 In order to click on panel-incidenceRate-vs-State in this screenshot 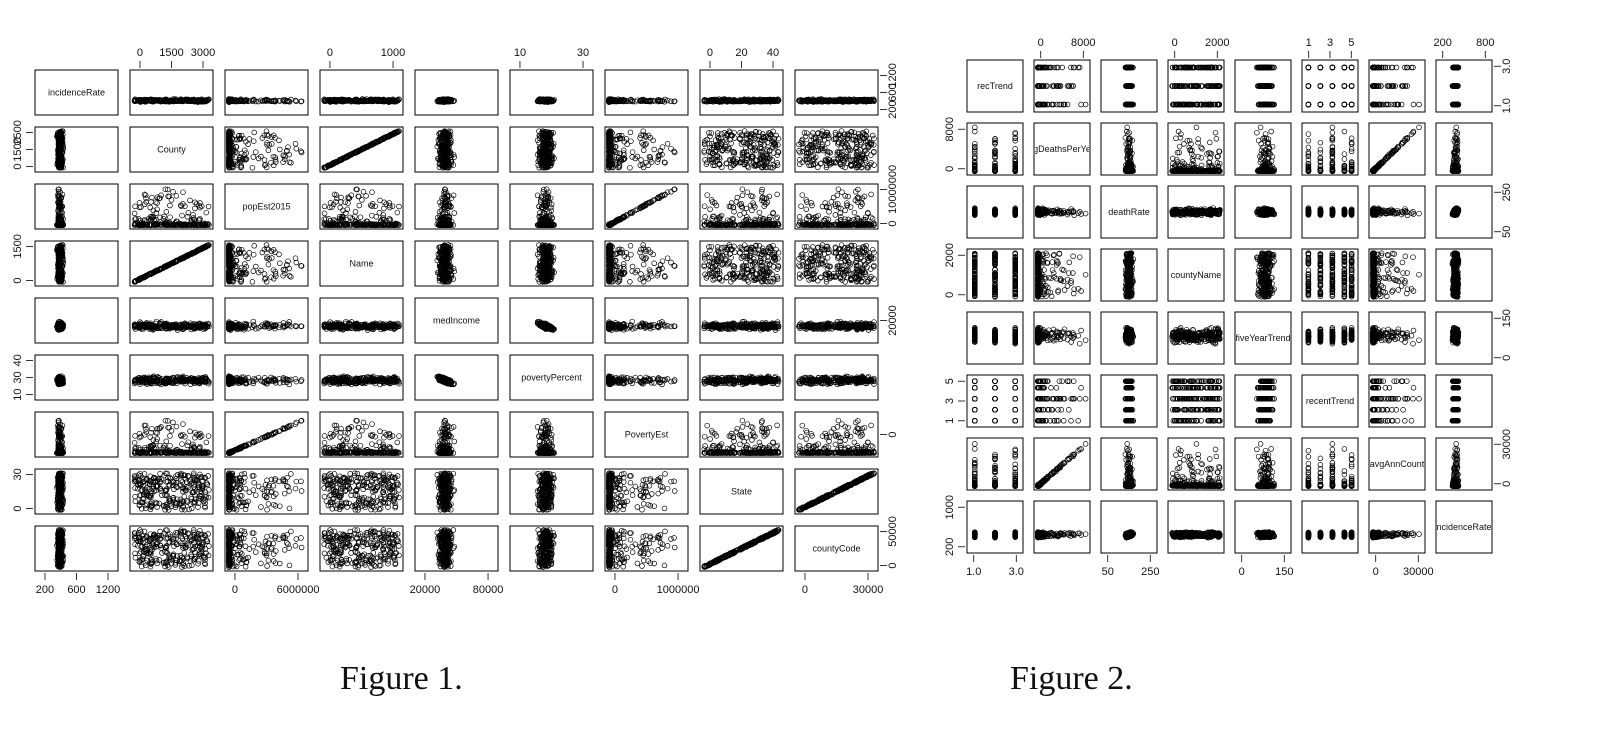, I will do `click(741, 92)`.